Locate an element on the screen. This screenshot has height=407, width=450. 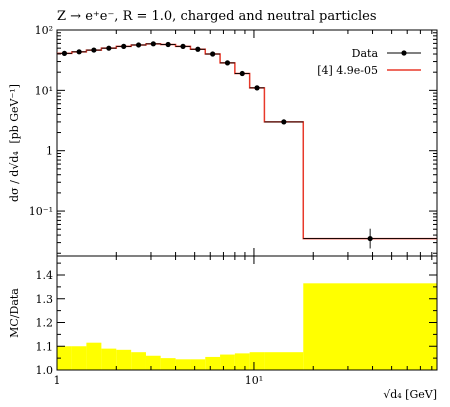
top-y-tick-label-3: 10⁻¹ is located at coordinates (41, 211).